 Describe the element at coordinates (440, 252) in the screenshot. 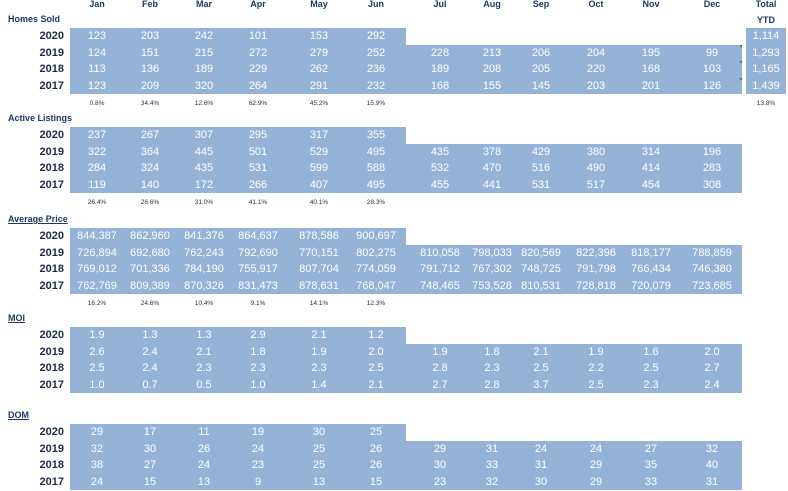

I see `table-cell: 810,058` at that location.